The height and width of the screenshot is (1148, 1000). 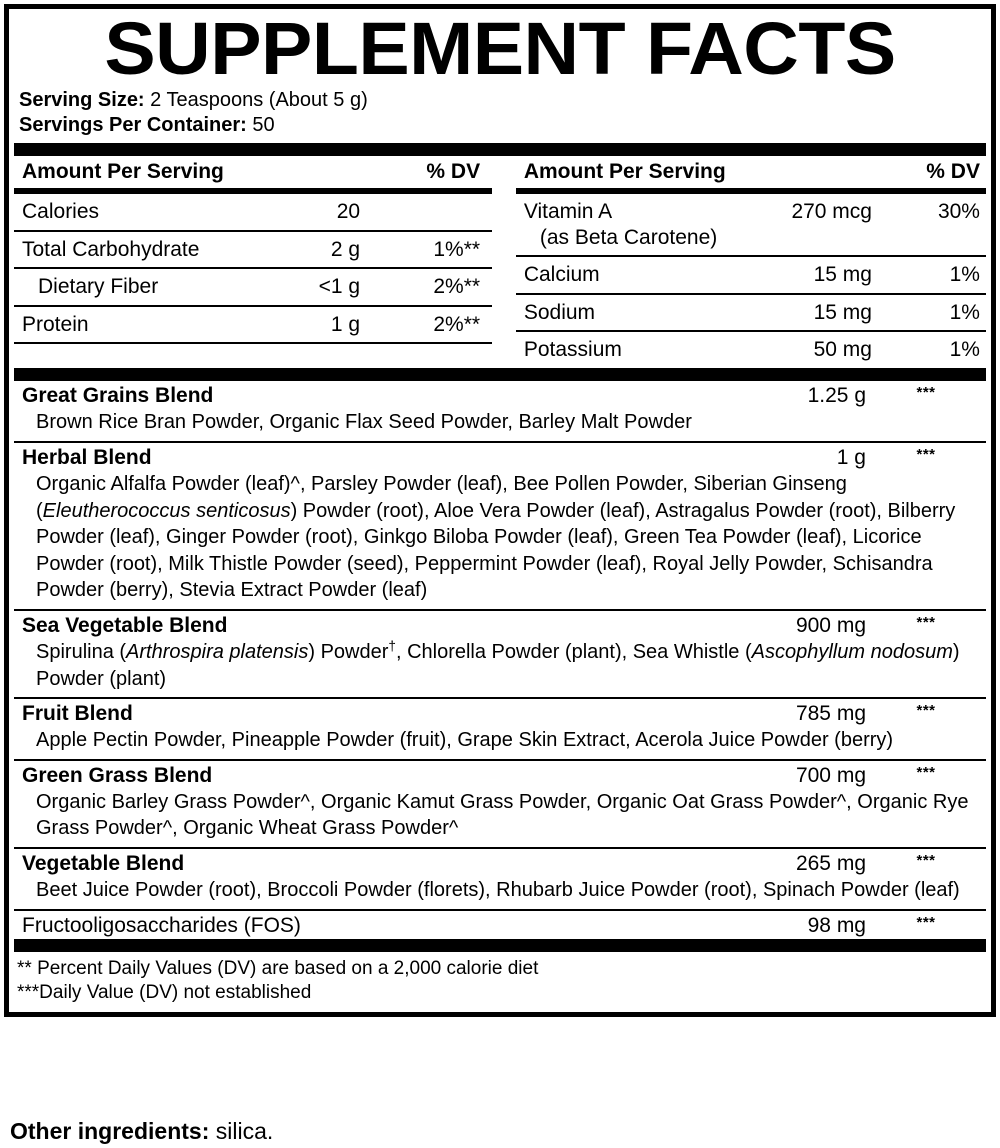 What do you see at coordinates (500, 125) in the screenshot?
I see `servings-per-container-line: Servings Per Container: 50` at bounding box center [500, 125].